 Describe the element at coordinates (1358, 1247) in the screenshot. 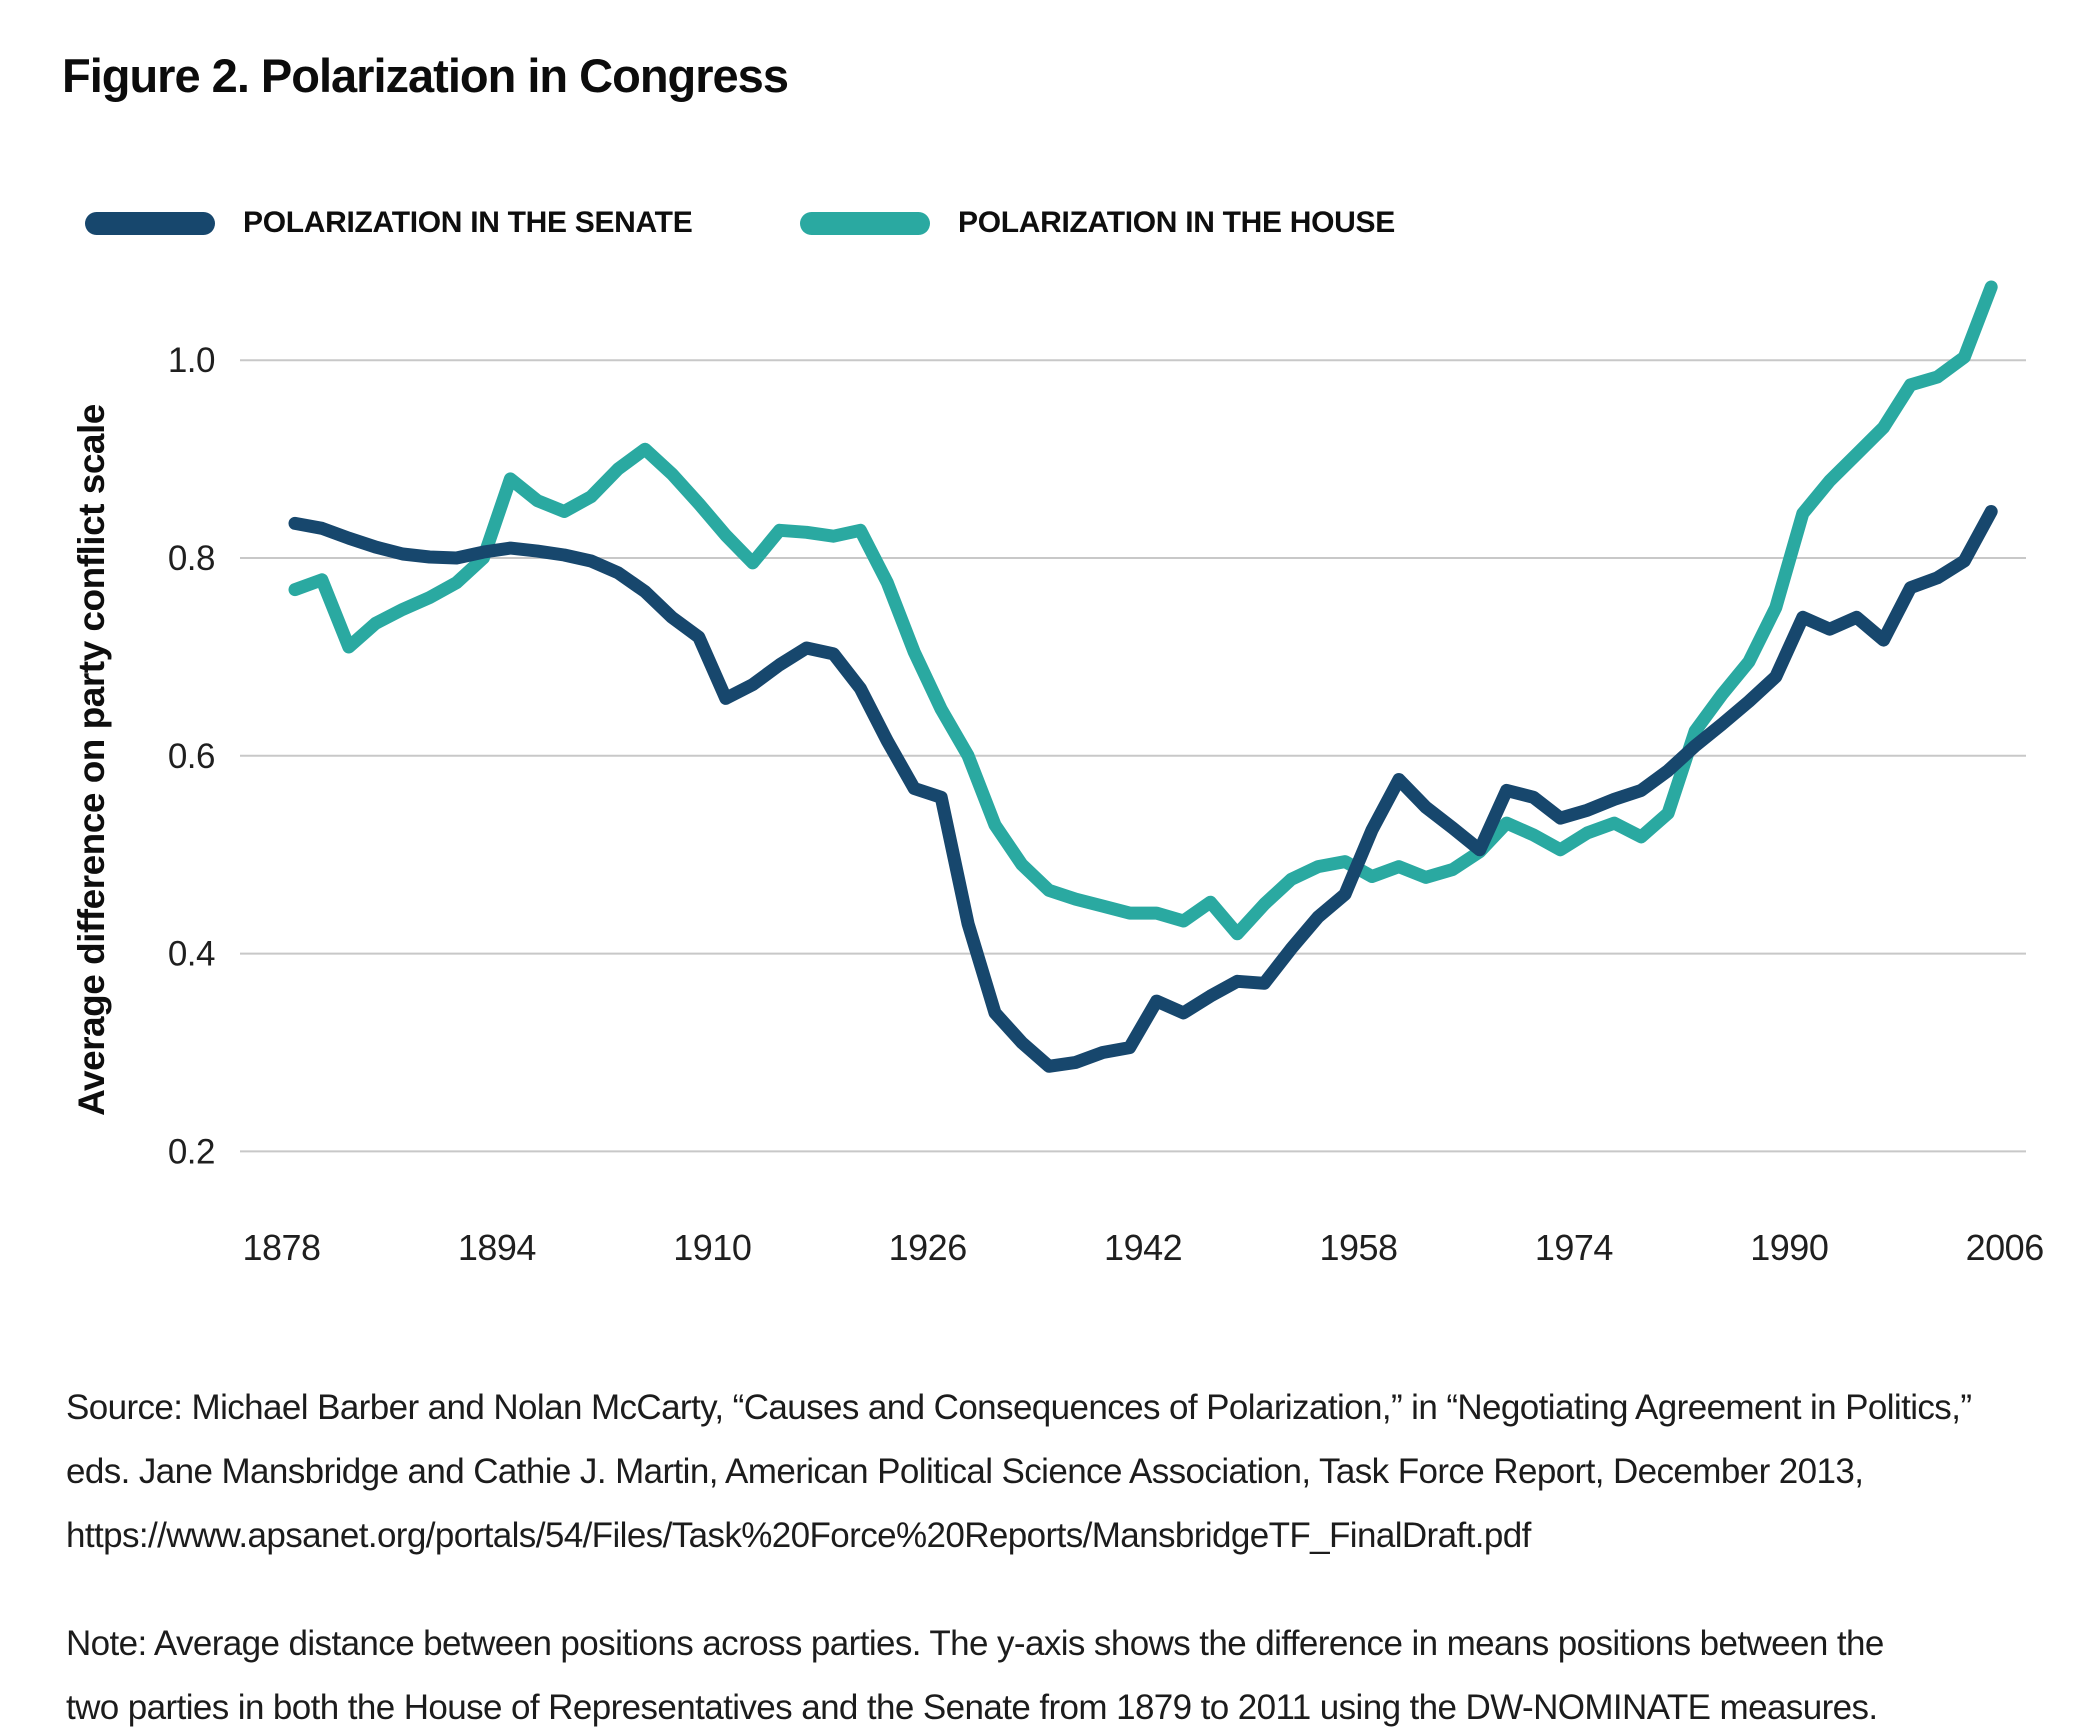

I see `x-tick-label: 1958` at that location.